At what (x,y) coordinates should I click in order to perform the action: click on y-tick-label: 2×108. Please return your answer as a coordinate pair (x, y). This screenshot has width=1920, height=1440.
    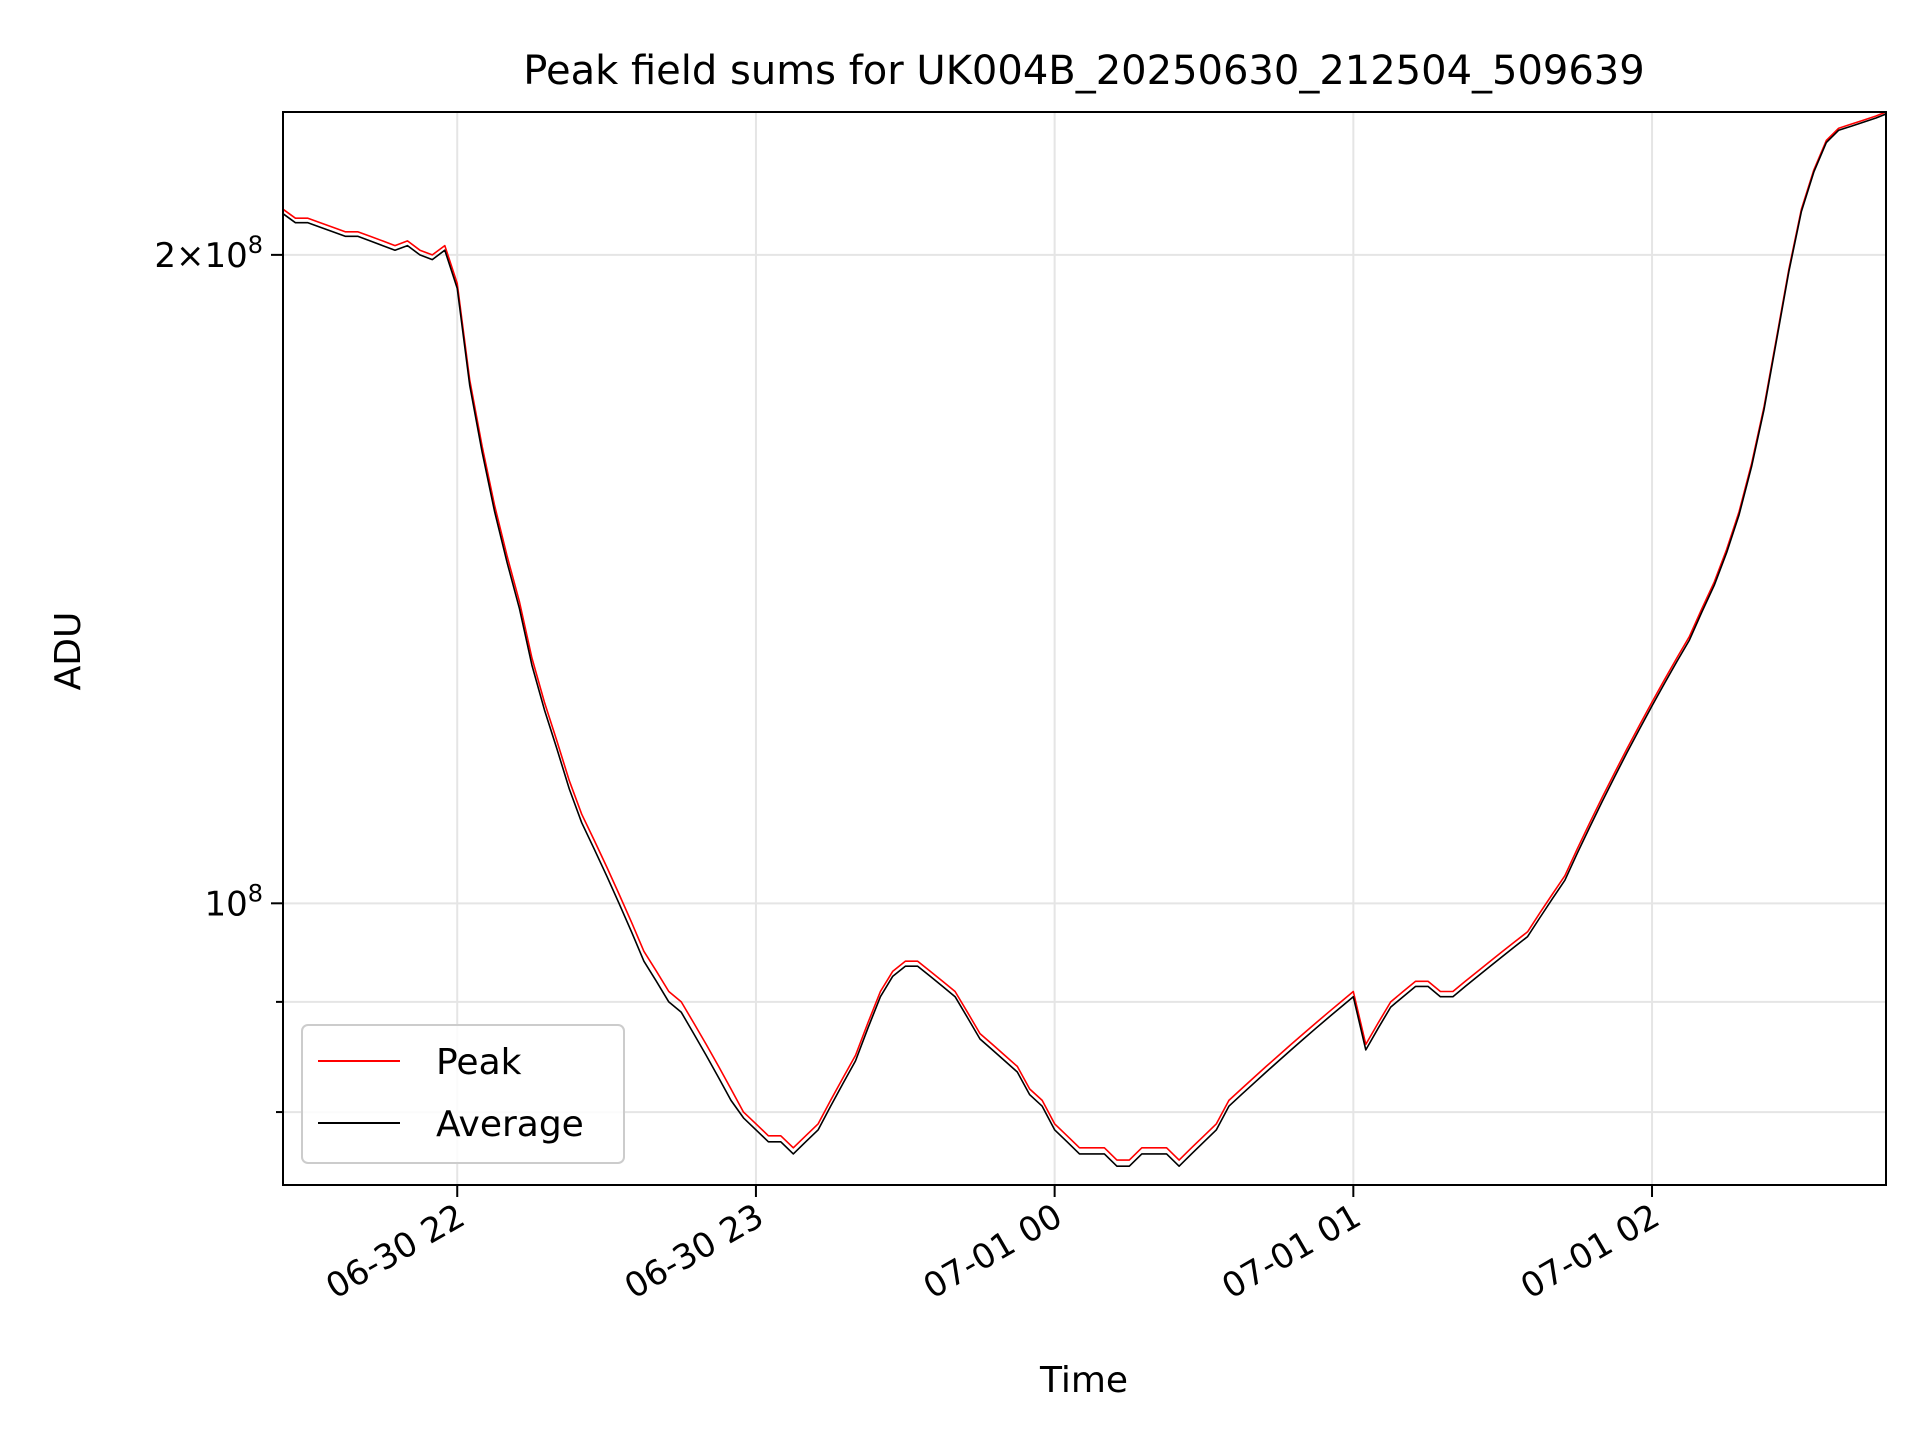
    Looking at the image, I should click on (208, 253).